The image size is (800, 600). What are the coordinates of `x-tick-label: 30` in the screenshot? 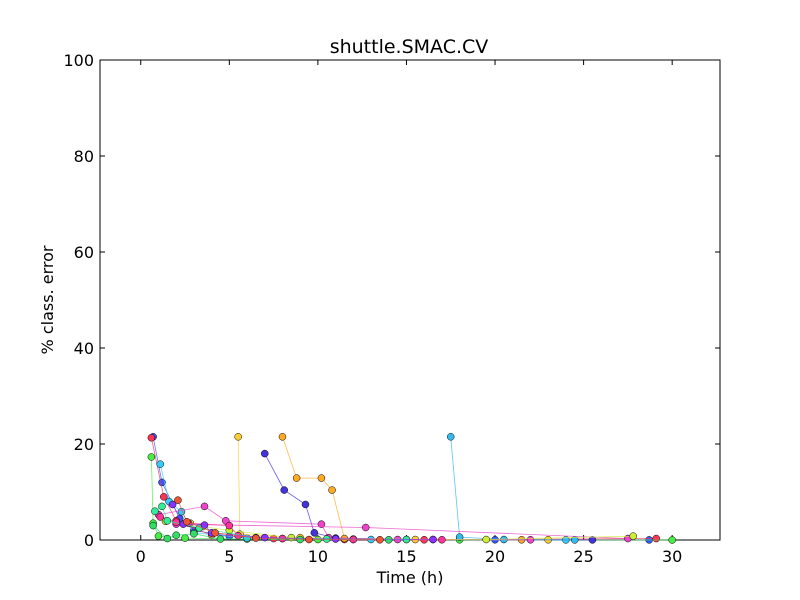 It's located at (672, 556).